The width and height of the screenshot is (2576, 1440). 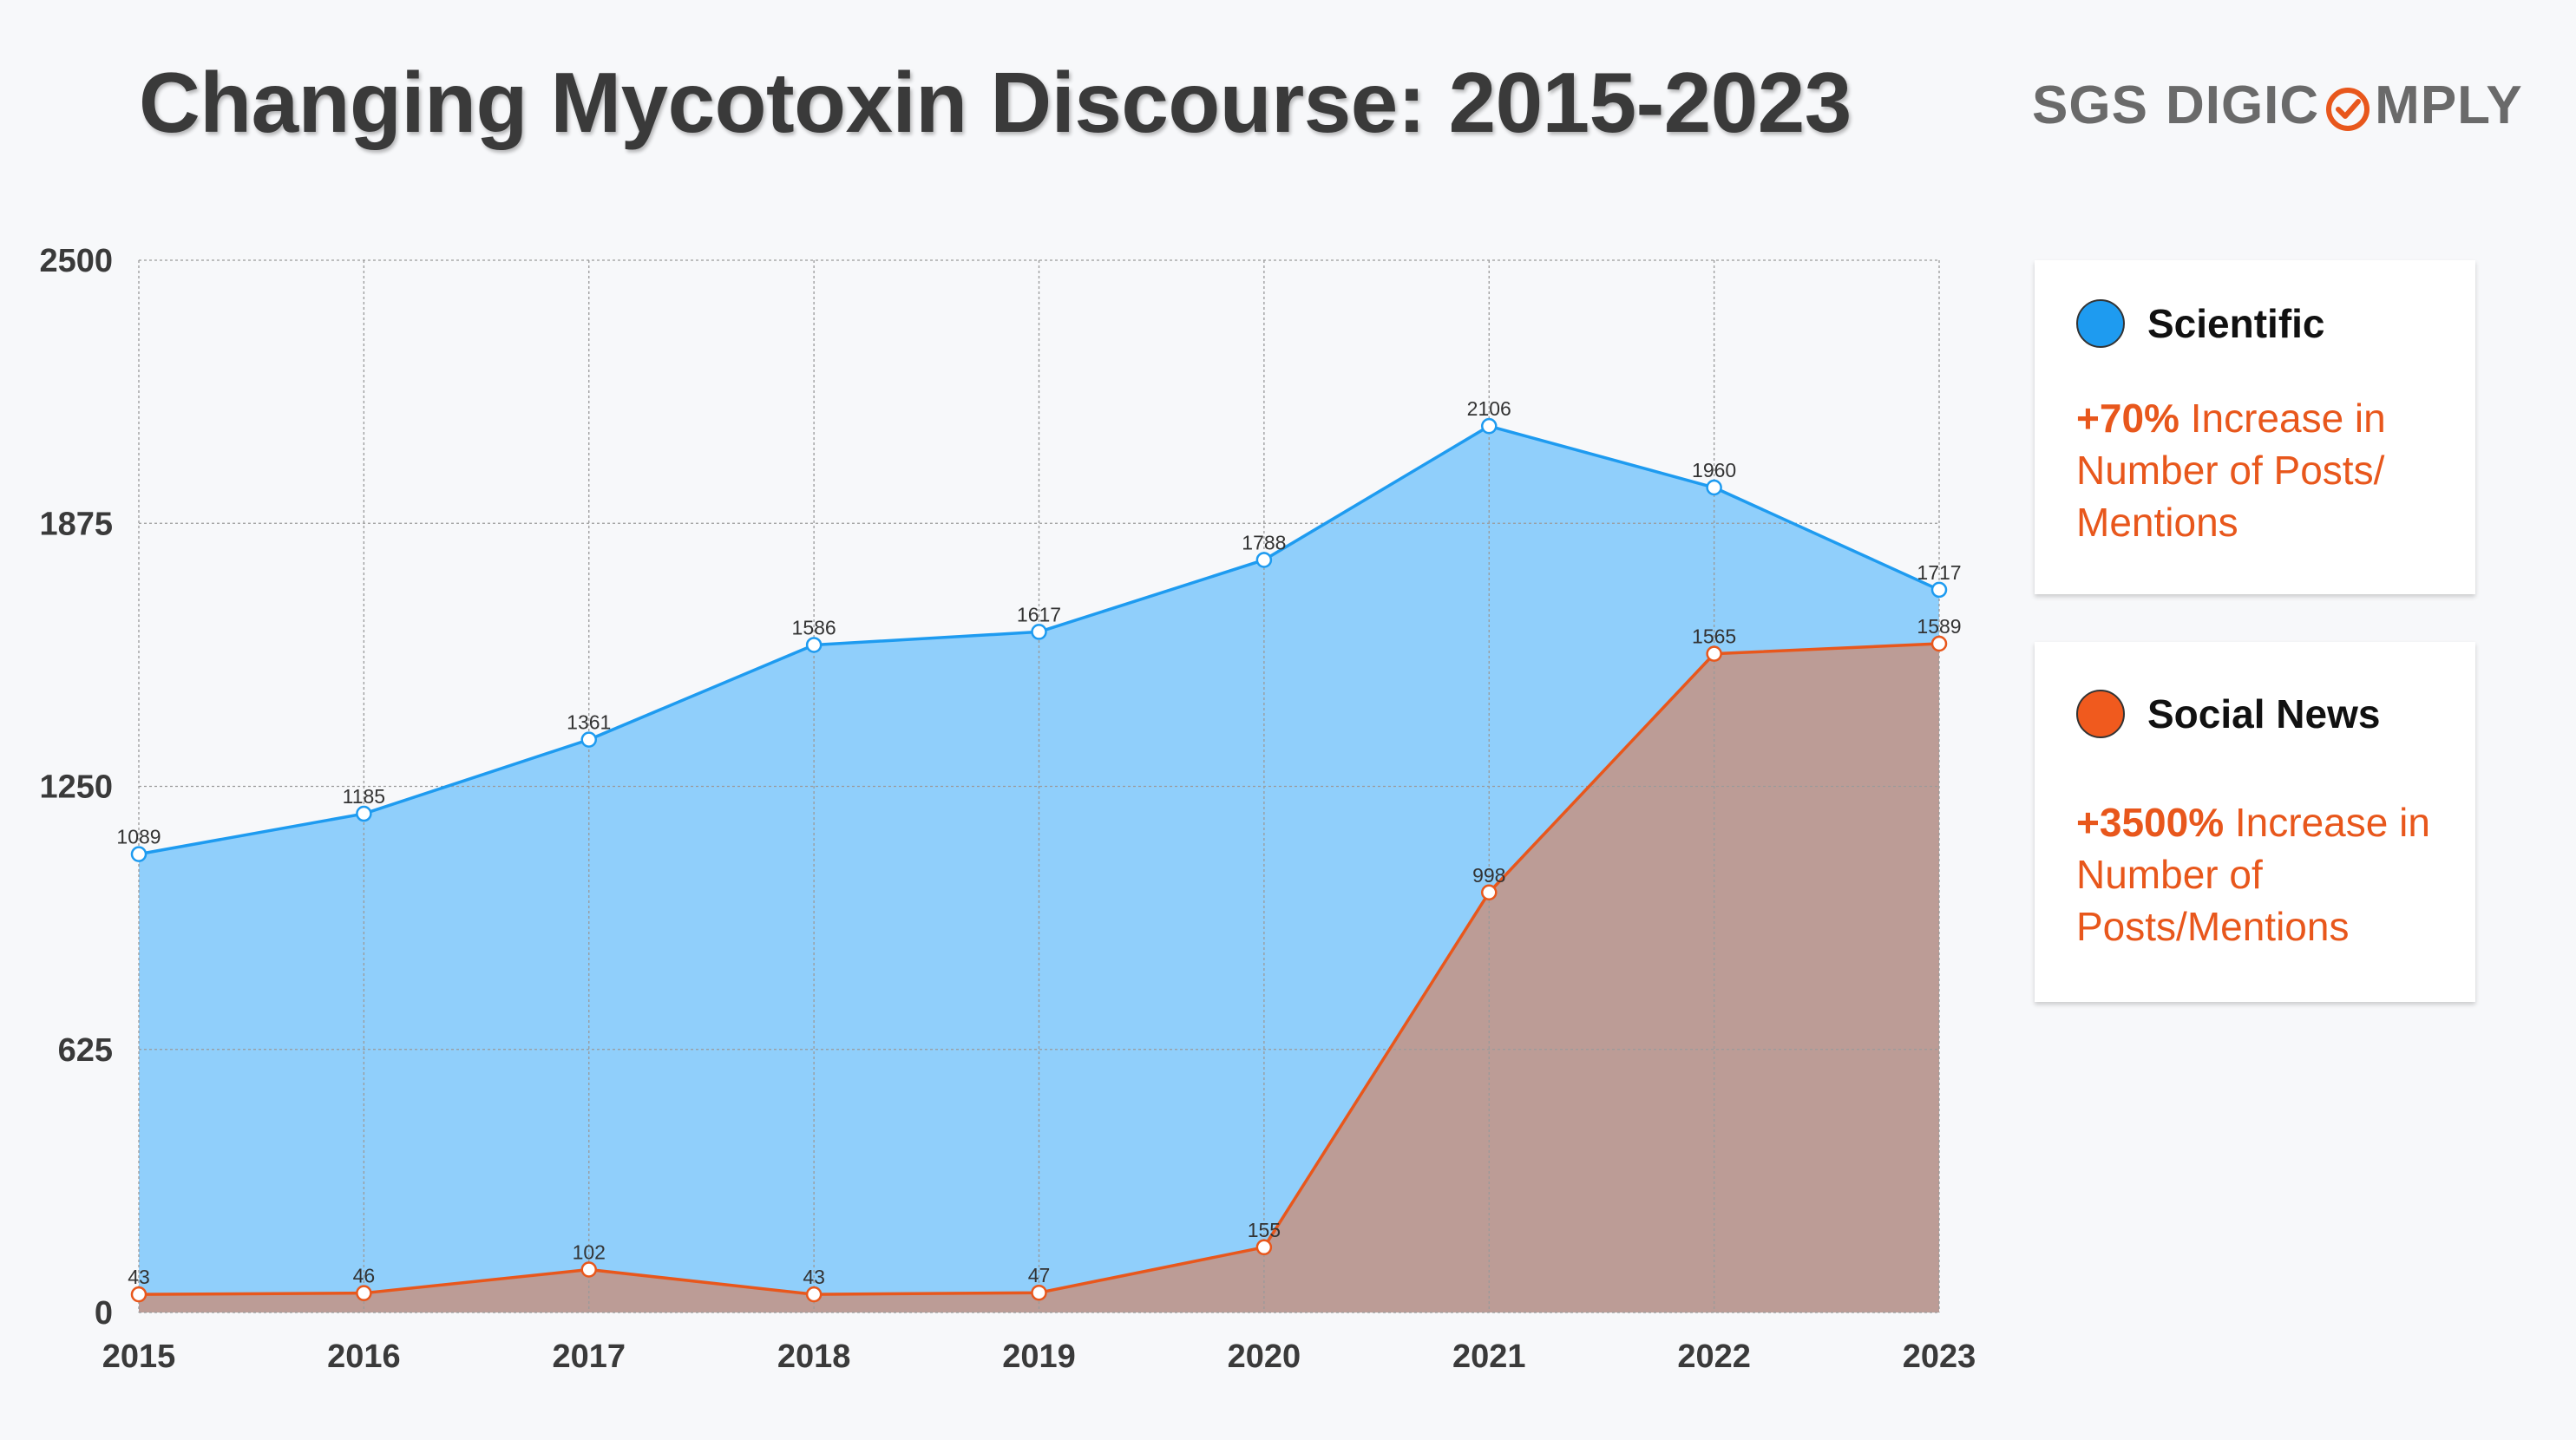 I want to click on chart-title: Changing Mycotoxin Discourse: 2015-2023, so click(x=995, y=102).